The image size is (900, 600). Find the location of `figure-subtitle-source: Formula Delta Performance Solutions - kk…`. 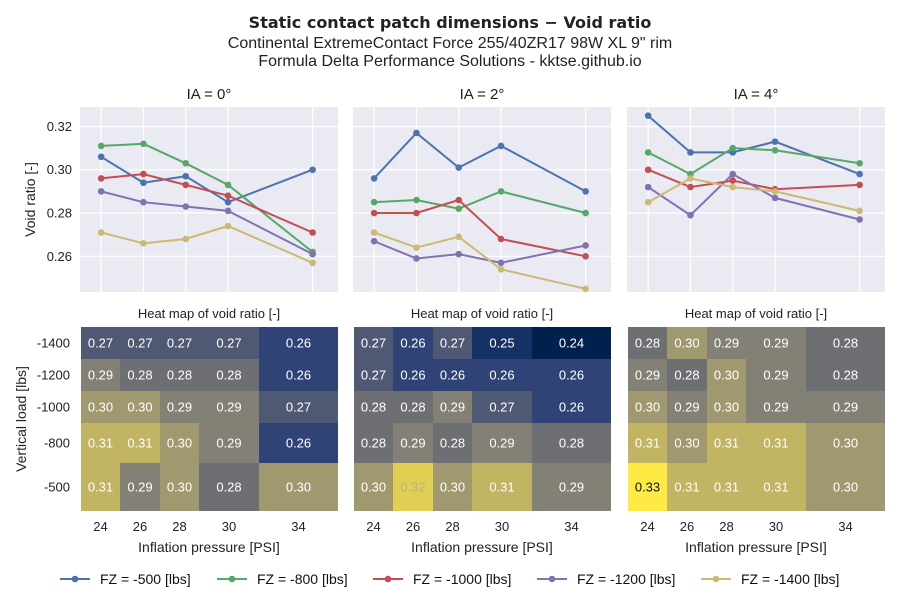

figure-subtitle-source: Formula Delta Performance Solutions - kk… is located at coordinates (449, 61).